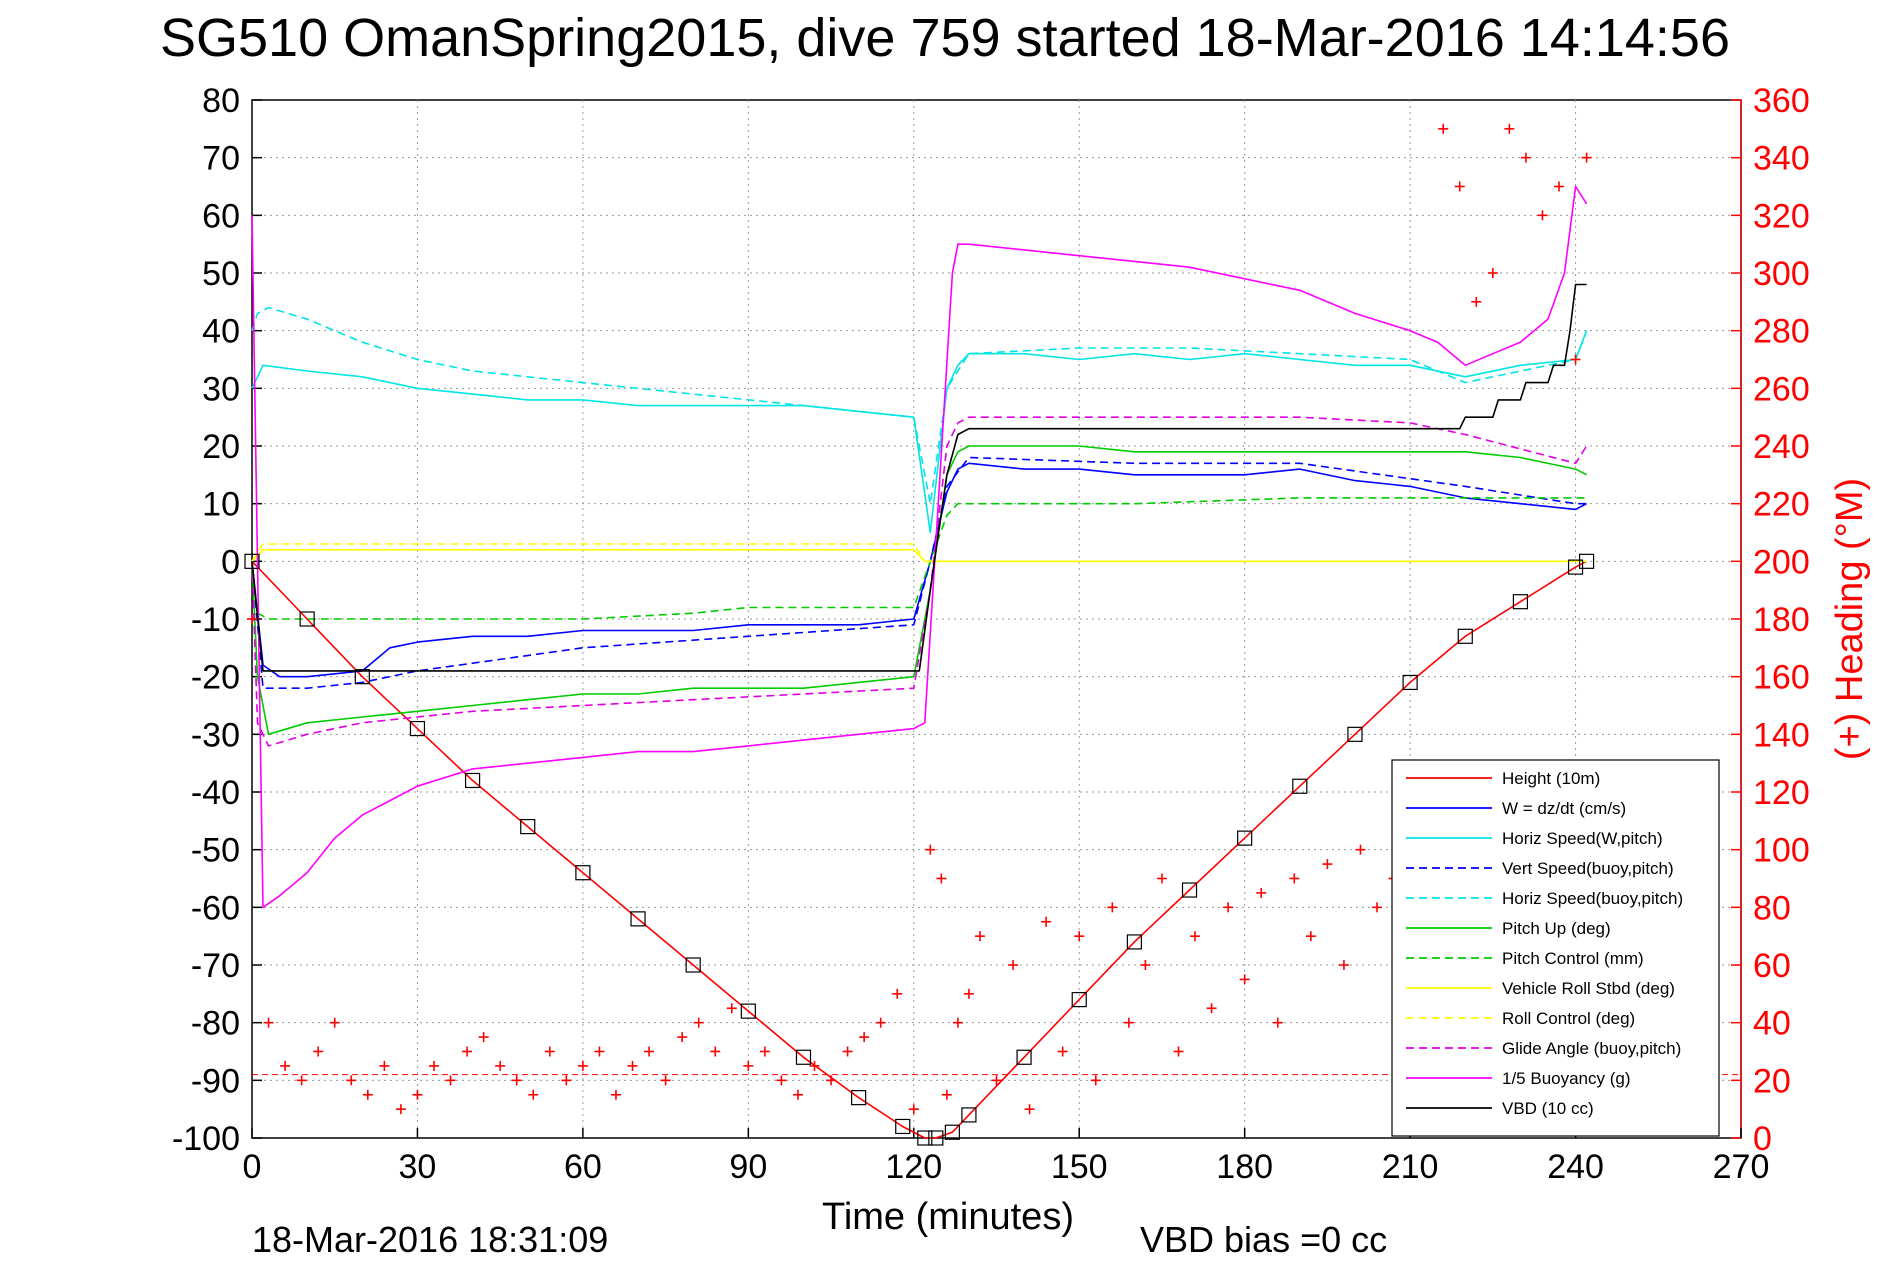 The height and width of the screenshot is (1262, 1891). I want to click on series-line-vert-speed-buoy-pitch, so click(919, 573).